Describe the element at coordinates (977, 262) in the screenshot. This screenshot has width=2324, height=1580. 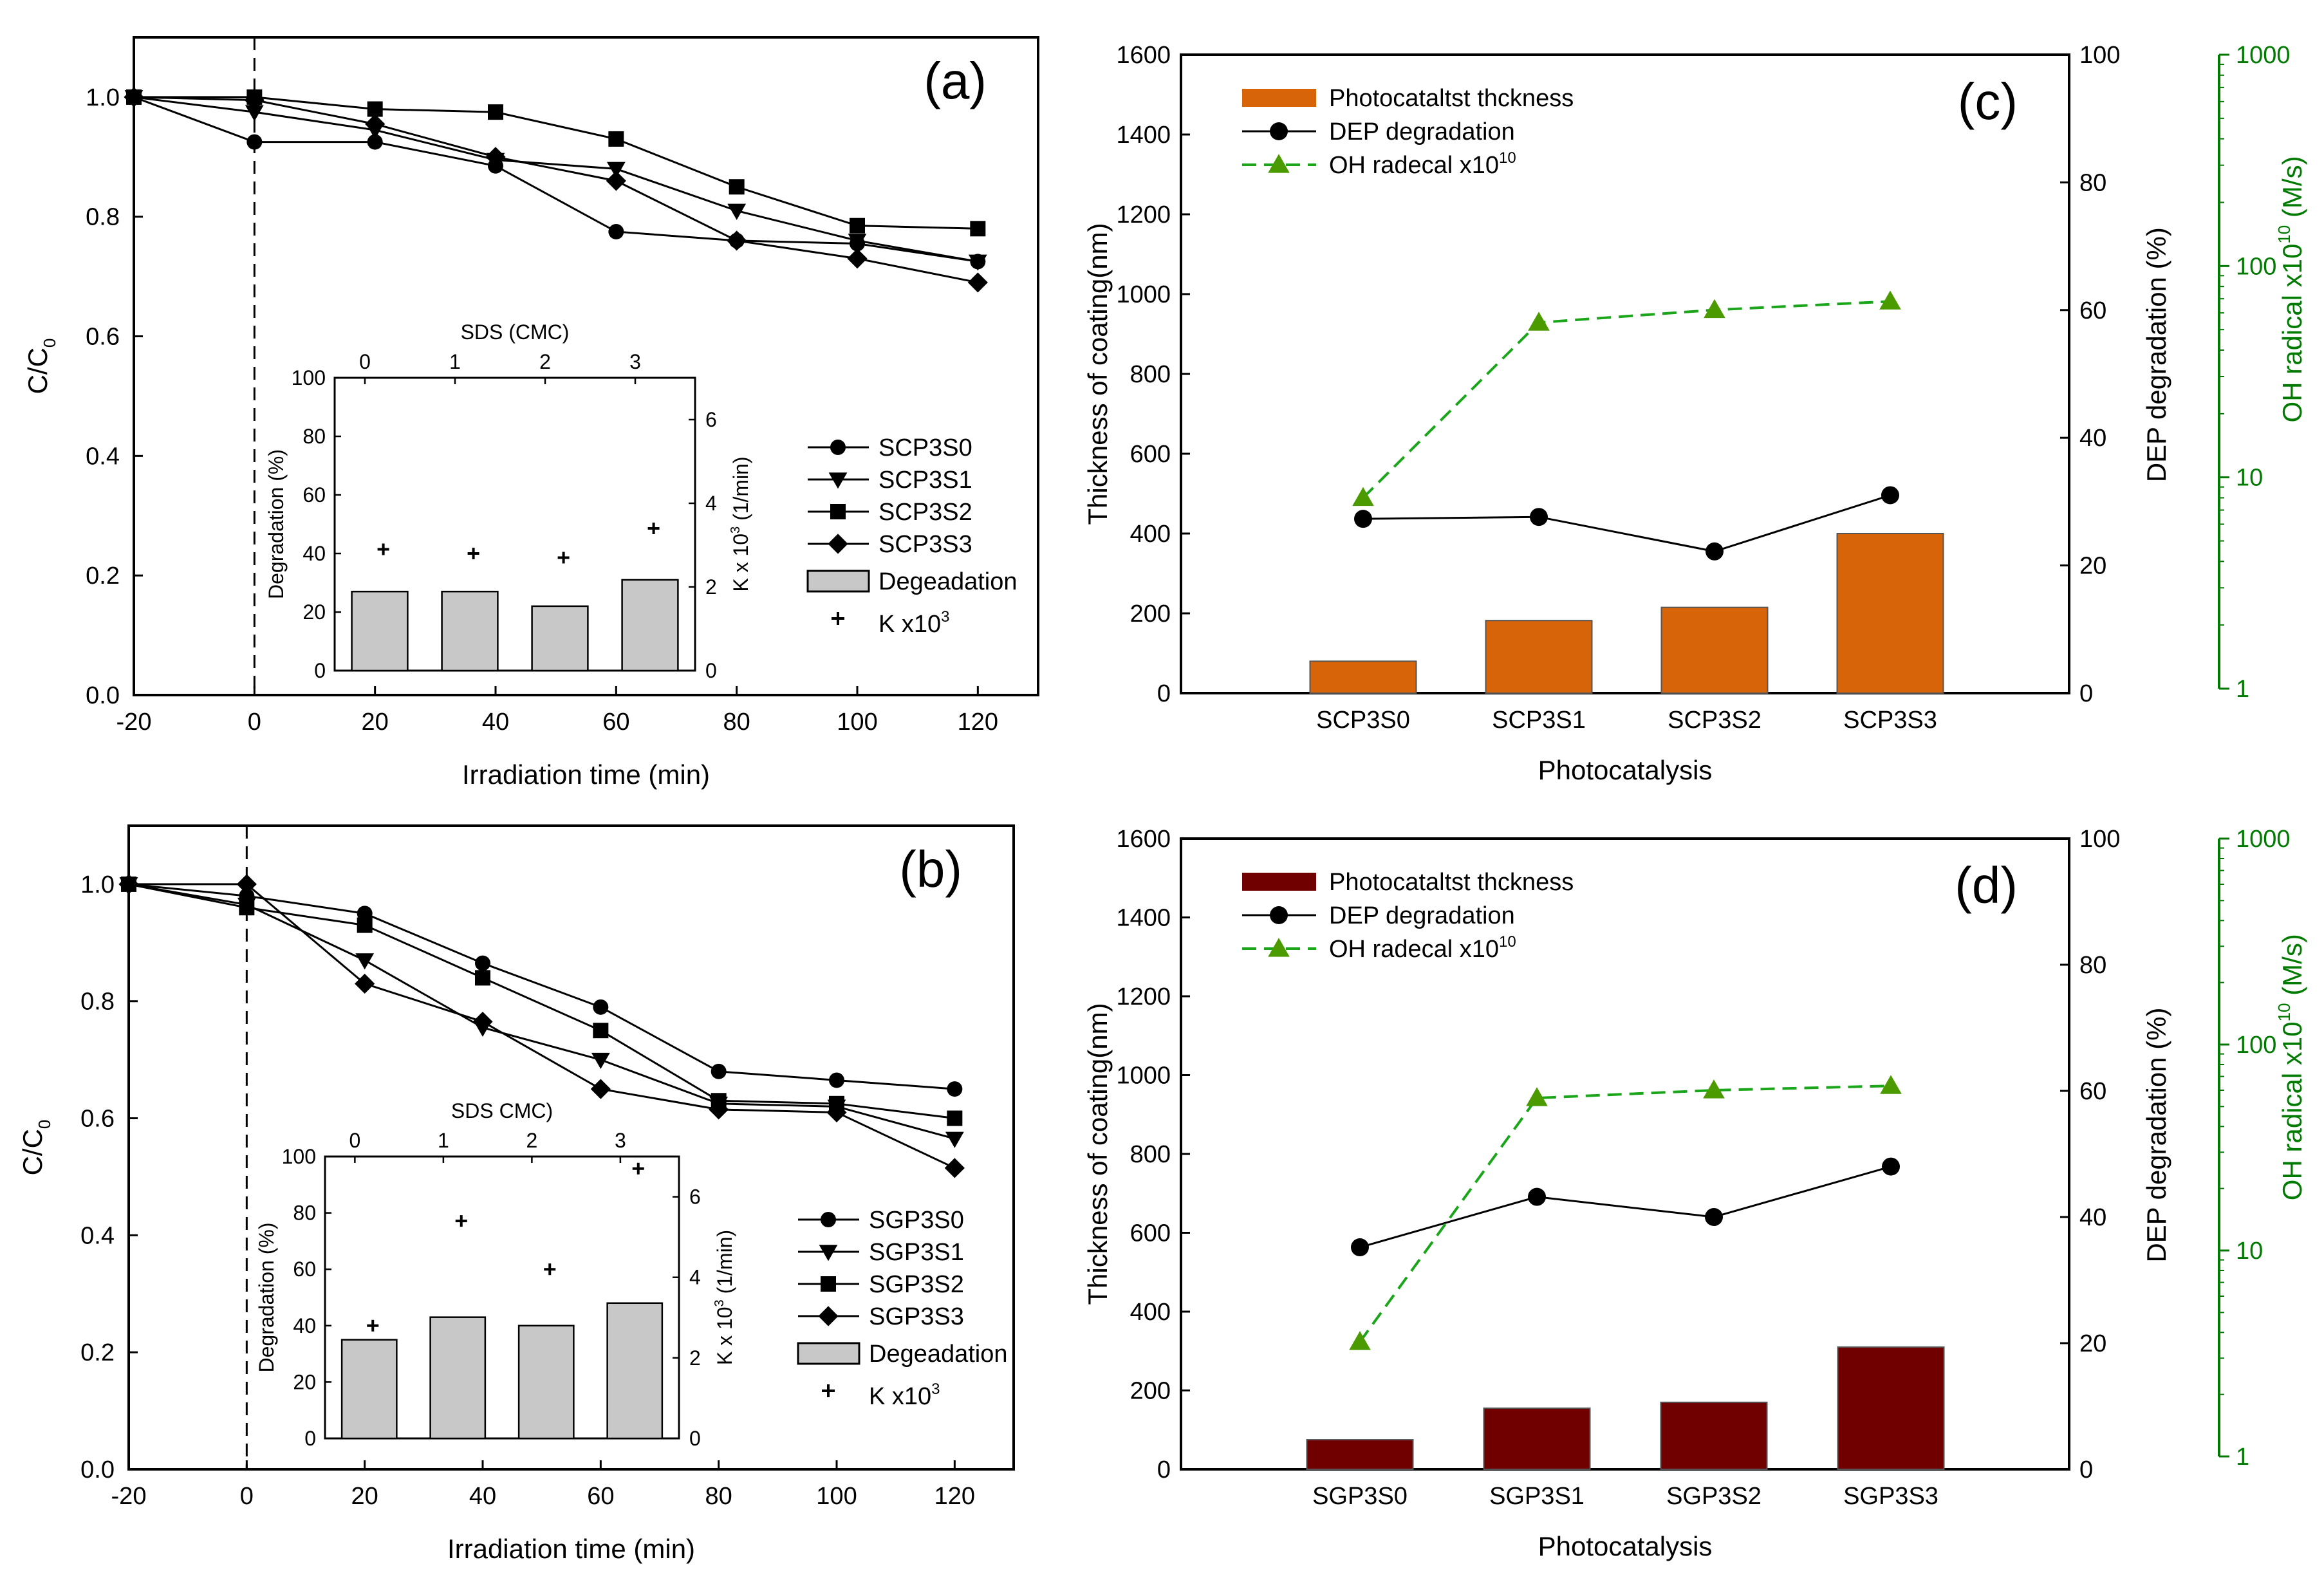
I see `data-point-SCP3S1` at that location.